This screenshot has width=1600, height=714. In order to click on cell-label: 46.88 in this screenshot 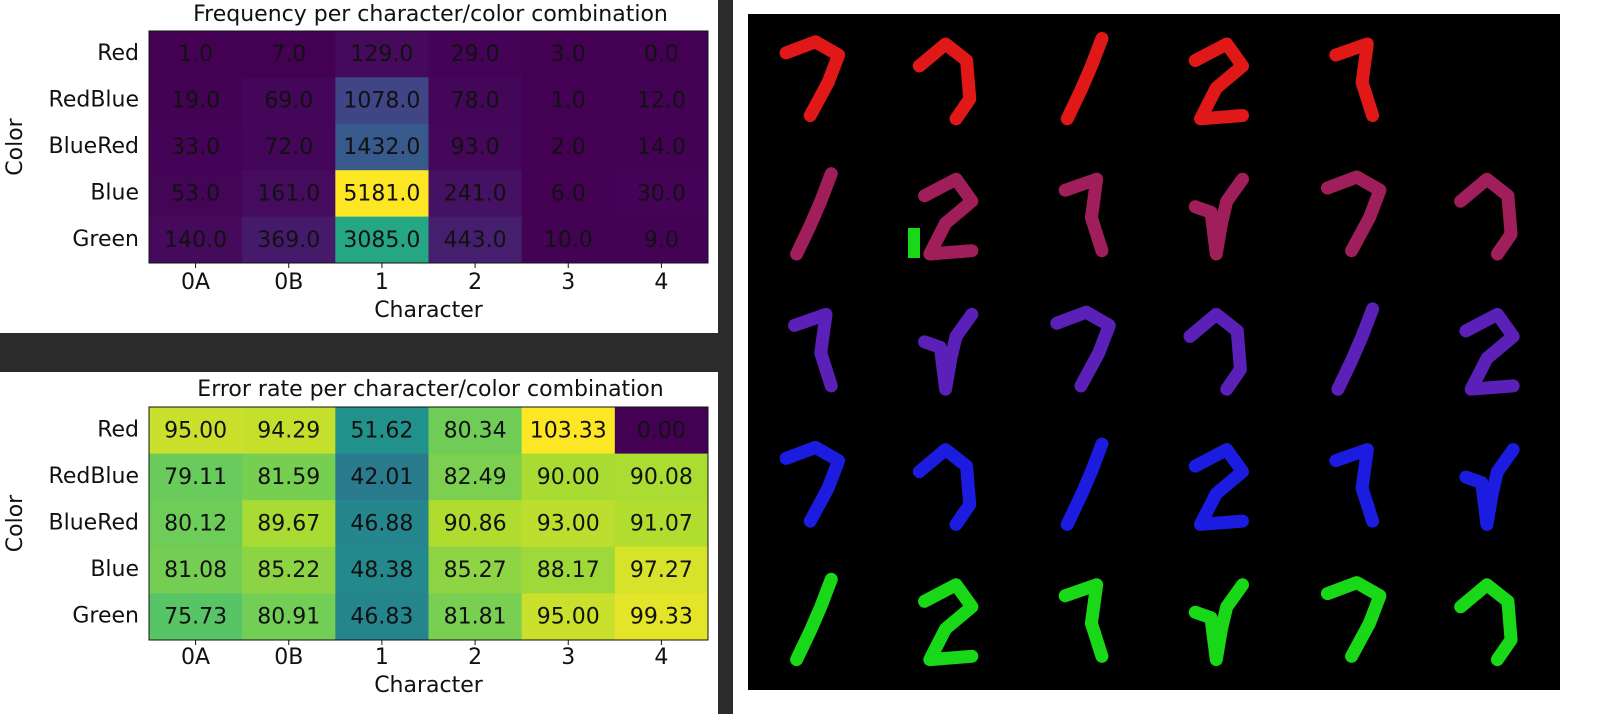, I will do `click(381, 524)`.